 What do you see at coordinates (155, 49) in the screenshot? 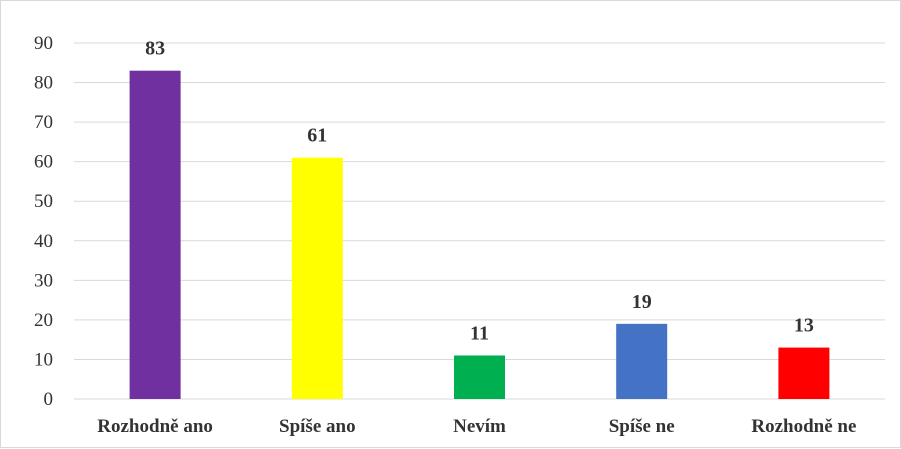
I see `data-label: 83` at bounding box center [155, 49].